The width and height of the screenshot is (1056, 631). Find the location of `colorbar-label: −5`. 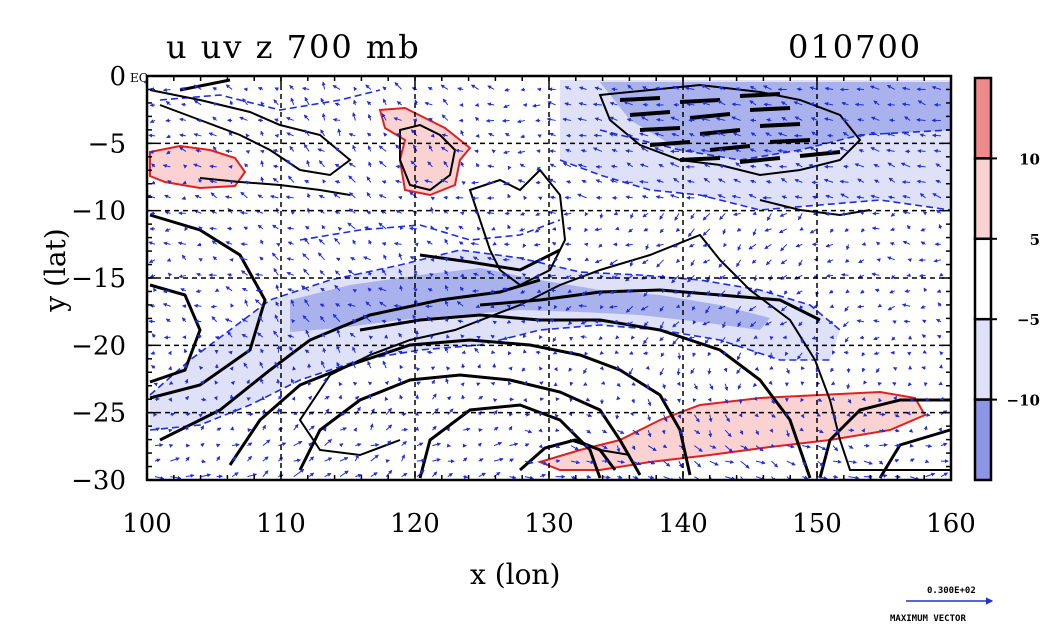

colorbar-label: −5 is located at coordinates (1028, 320).